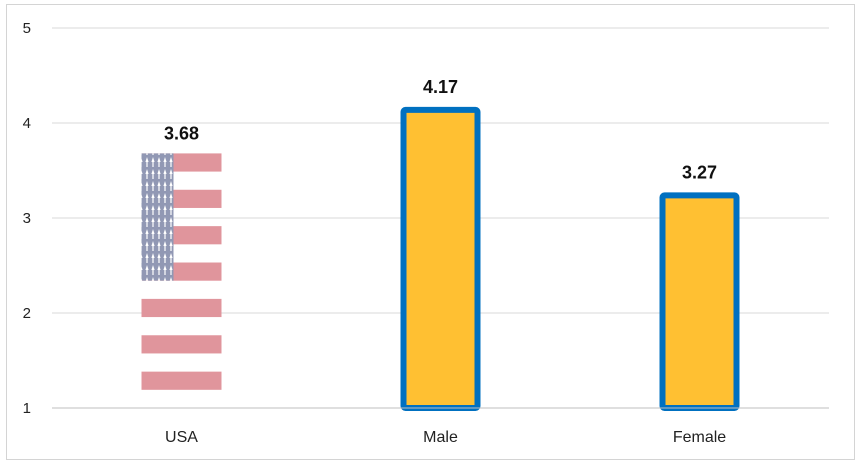  What do you see at coordinates (27, 408) in the screenshot?
I see `y-tick-label-1: 1` at bounding box center [27, 408].